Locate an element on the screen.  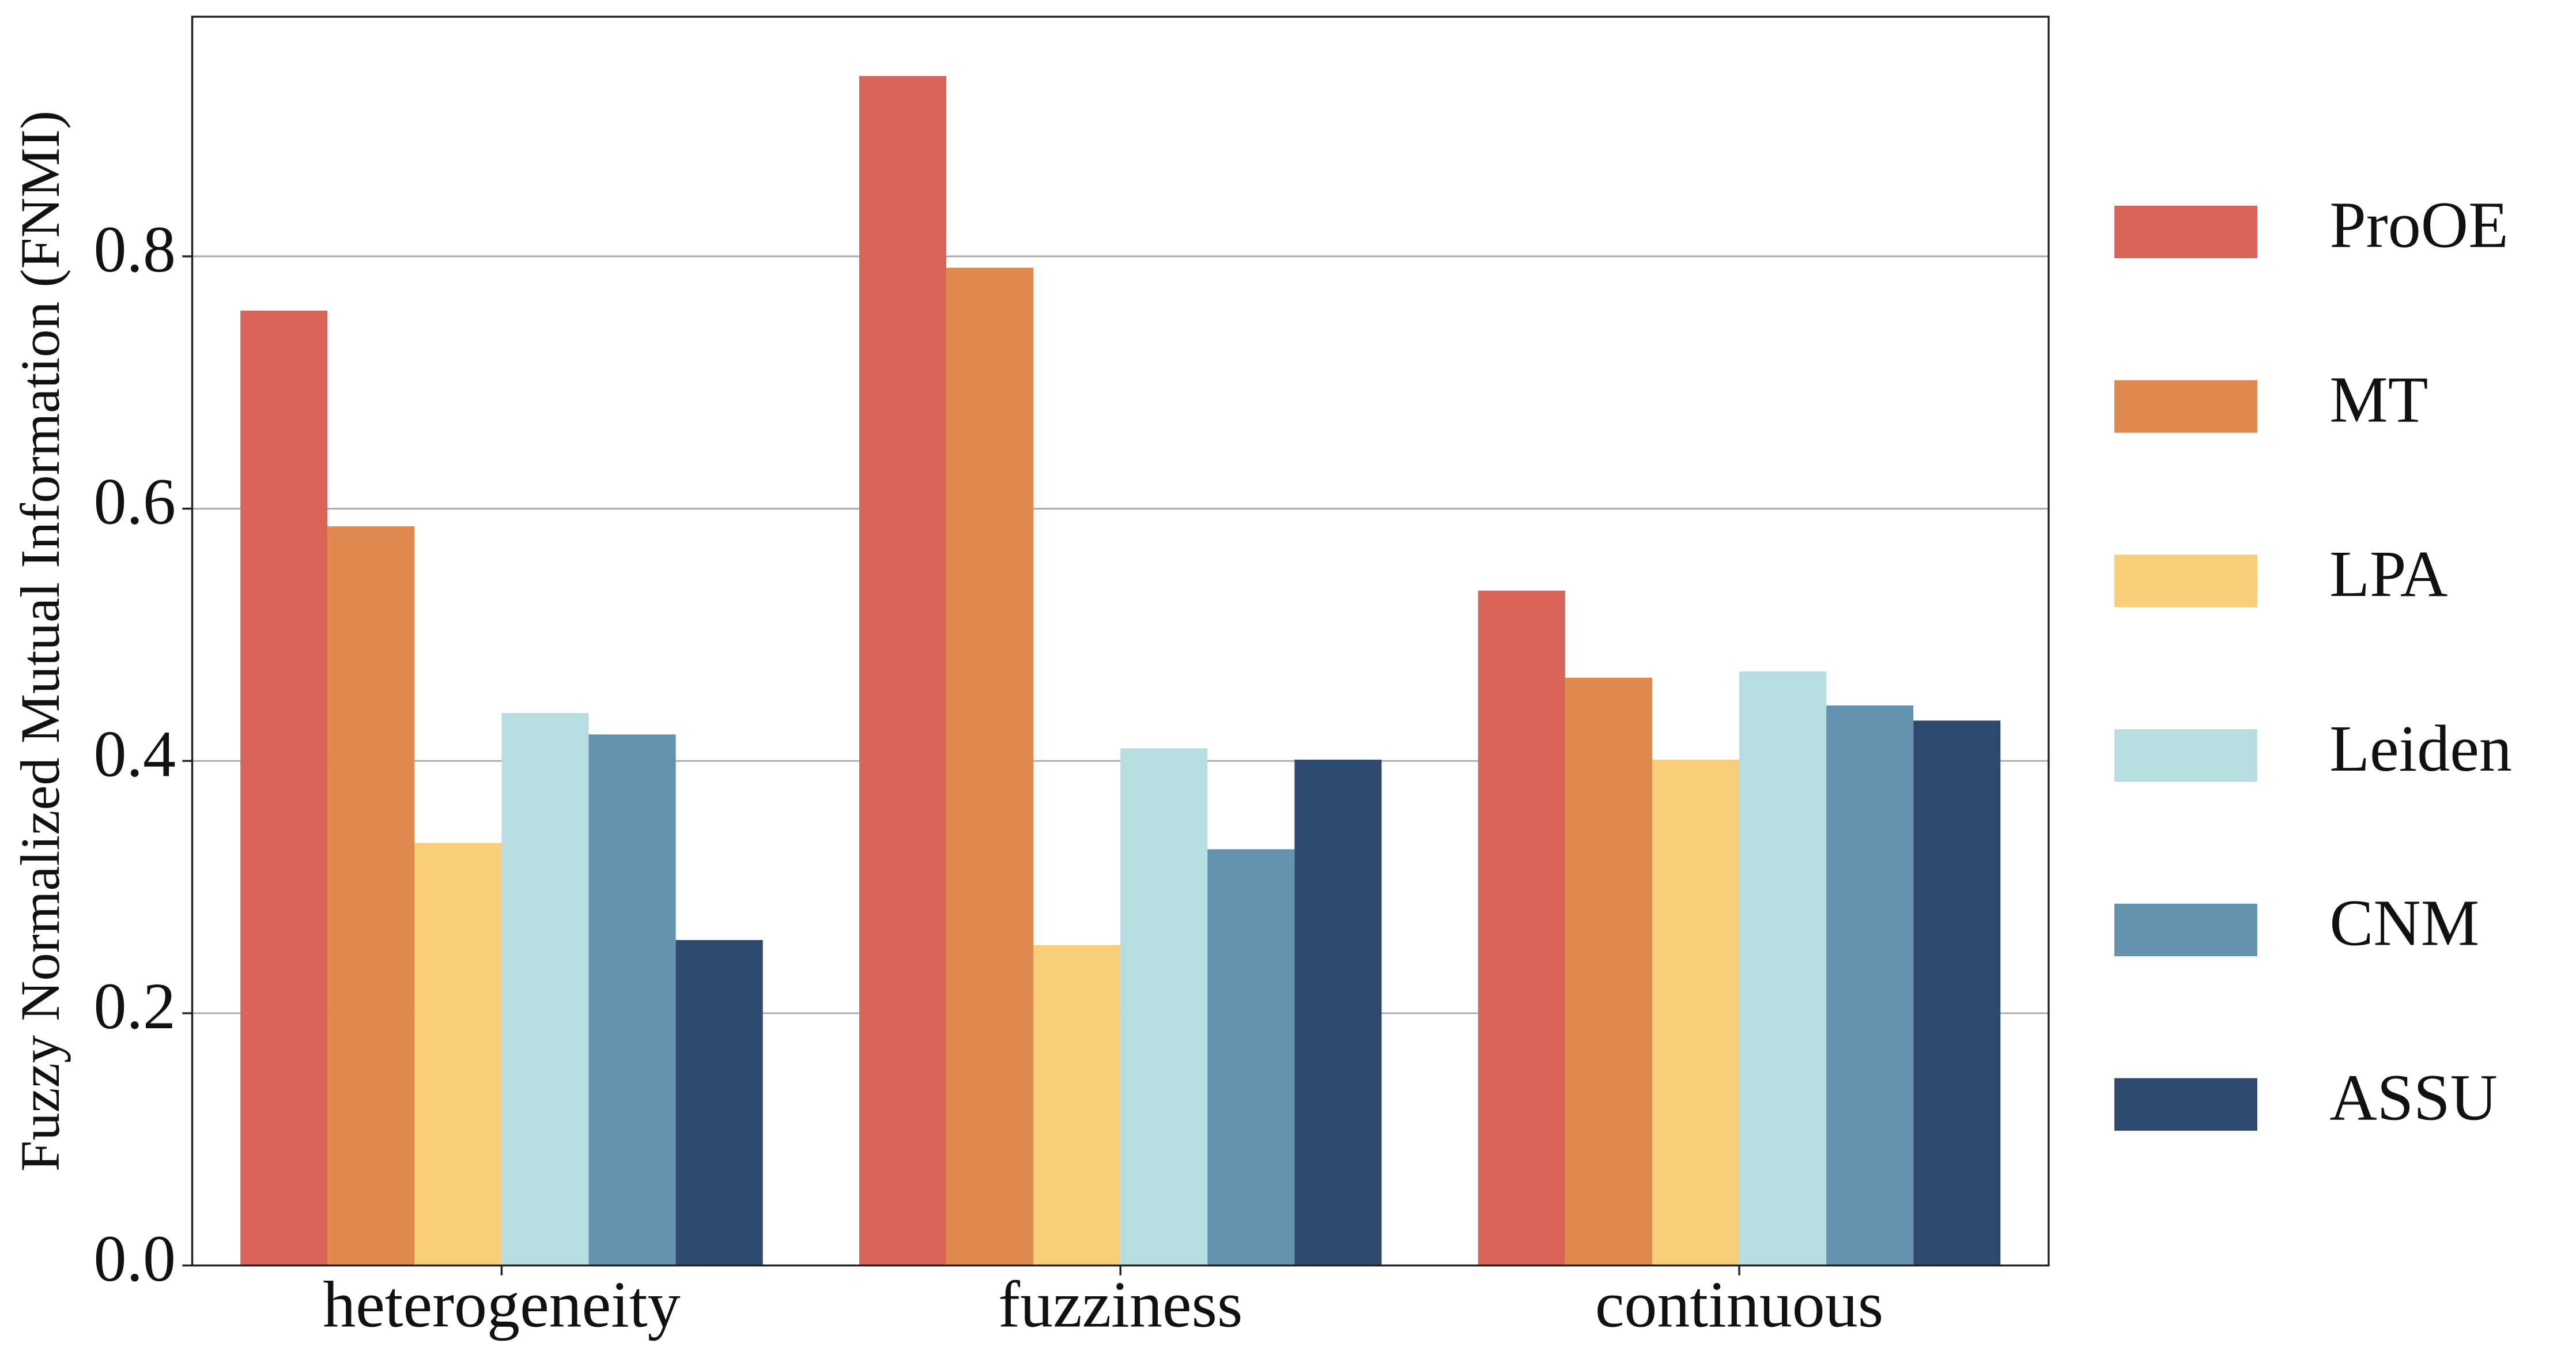
y-tick-label: 0.4 is located at coordinates (135, 753).